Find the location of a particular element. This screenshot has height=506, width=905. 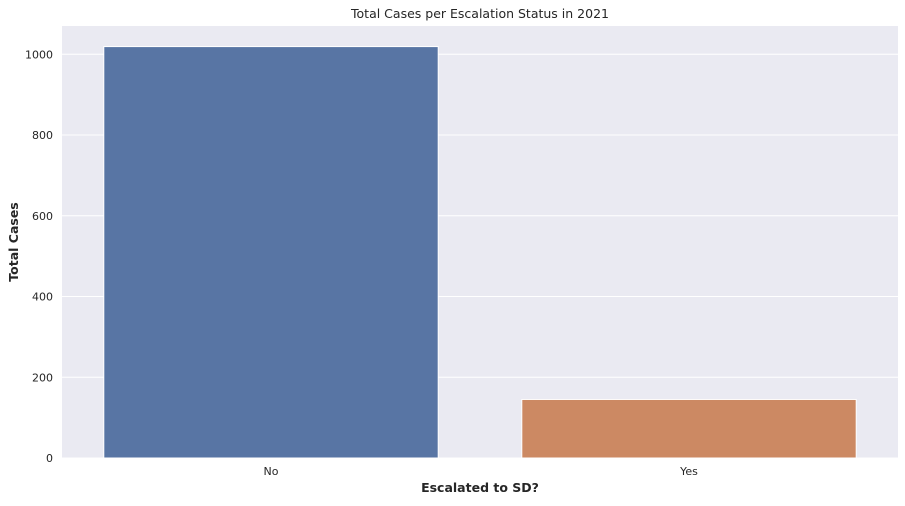

y-tick-label: 600 is located at coordinates (42, 216).